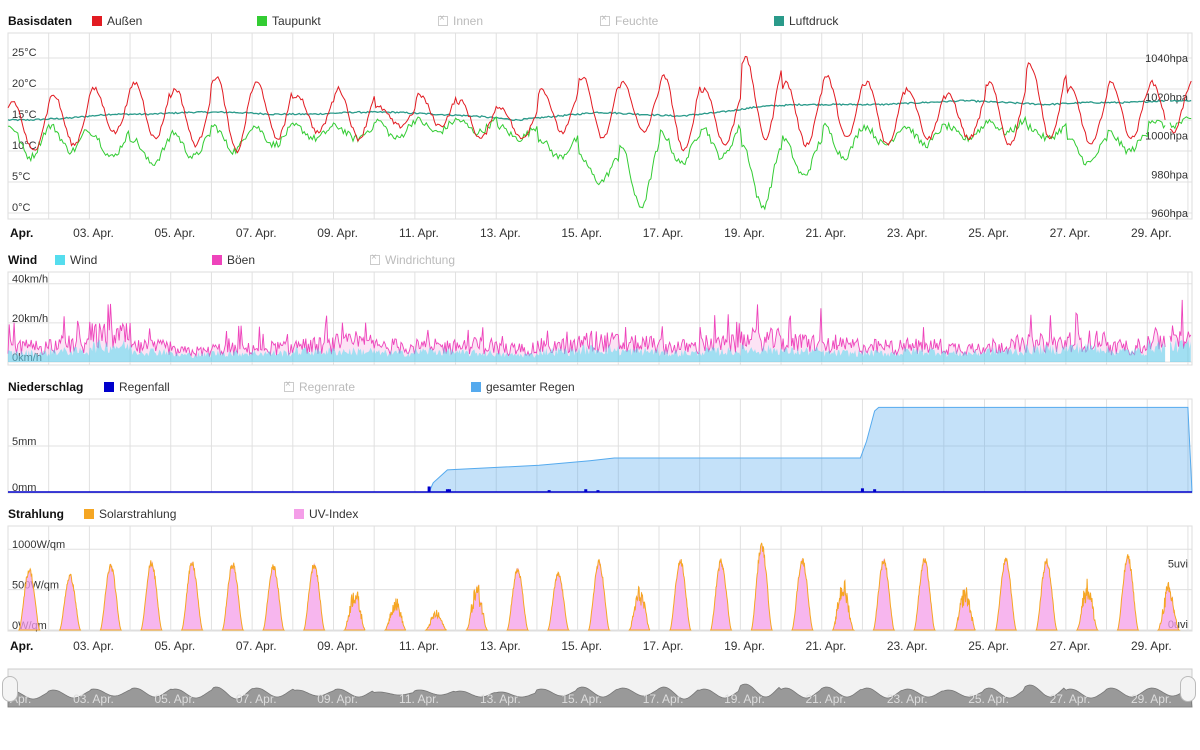 The image size is (1200, 750). Describe the element at coordinates (144, 387) in the screenshot. I see `legend-label-regenfall: Regenfall` at that location.